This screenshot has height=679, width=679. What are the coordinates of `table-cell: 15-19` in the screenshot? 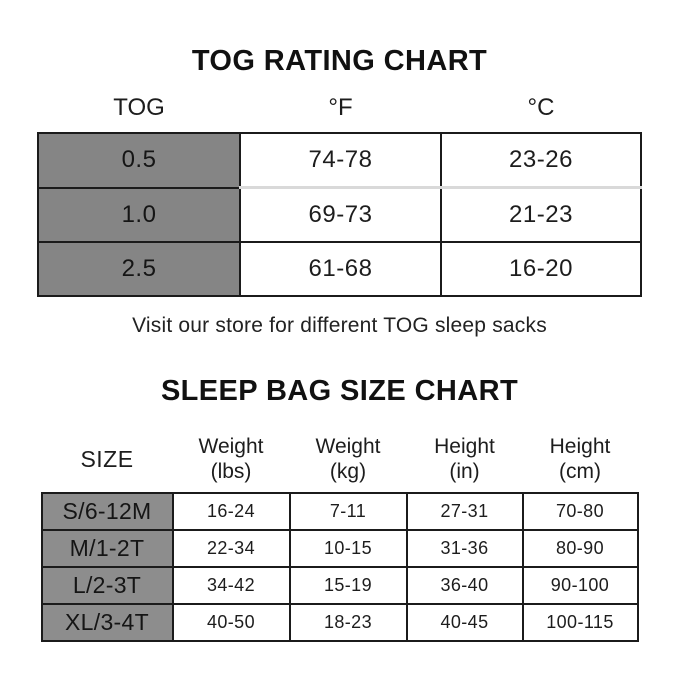 It's located at (348, 585).